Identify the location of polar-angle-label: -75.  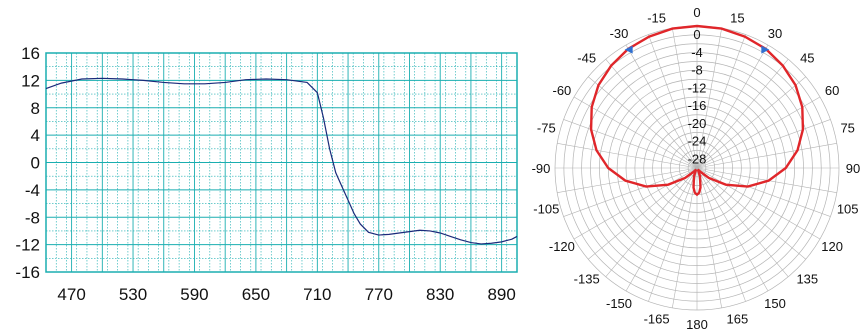
(546, 128).